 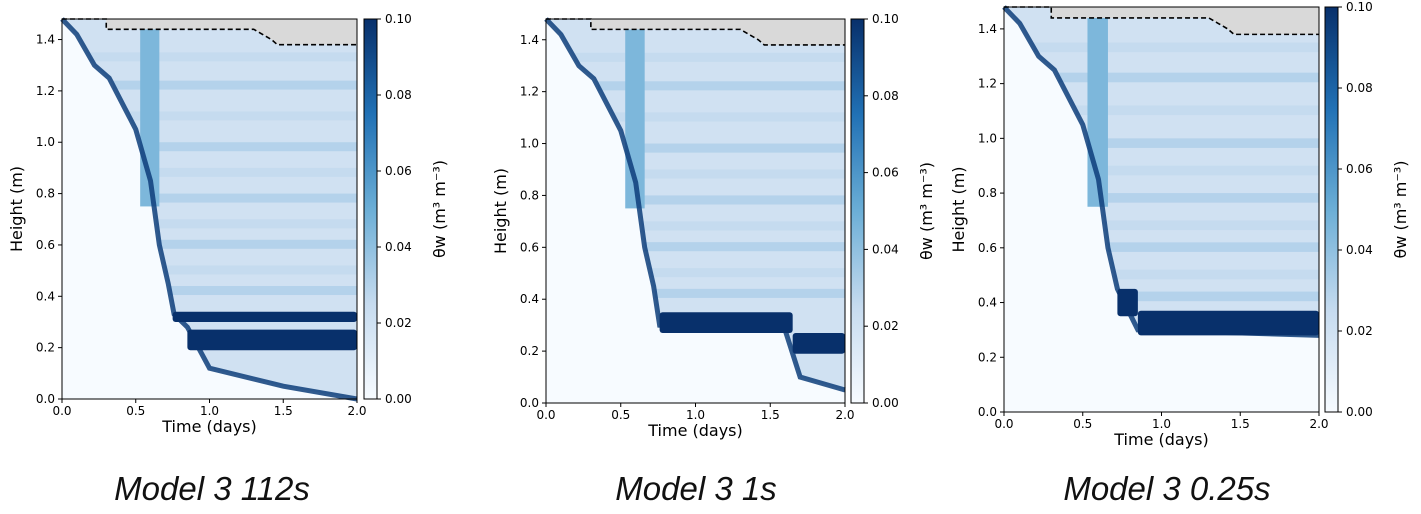 I want to click on caption-panel-3: Model 3 0.25s, so click(x=1167, y=488).